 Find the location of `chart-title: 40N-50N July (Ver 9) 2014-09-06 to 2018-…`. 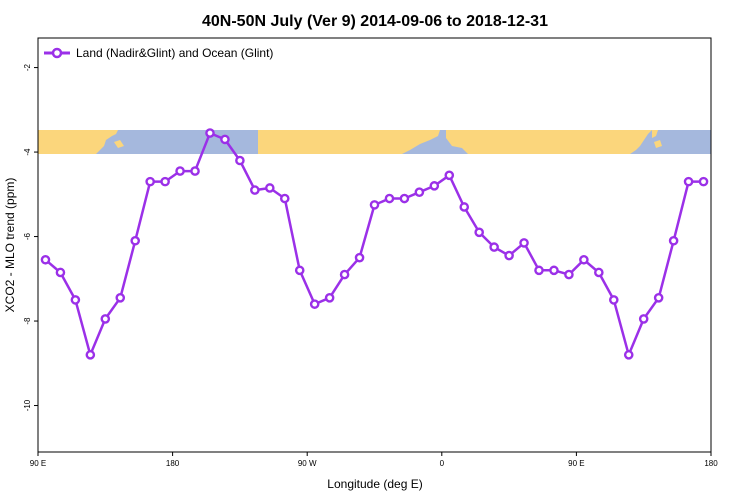

chart-title: 40N-50N July (Ver 9) 2014-09-06 to 2018-… is located at coordinates (375, 21).